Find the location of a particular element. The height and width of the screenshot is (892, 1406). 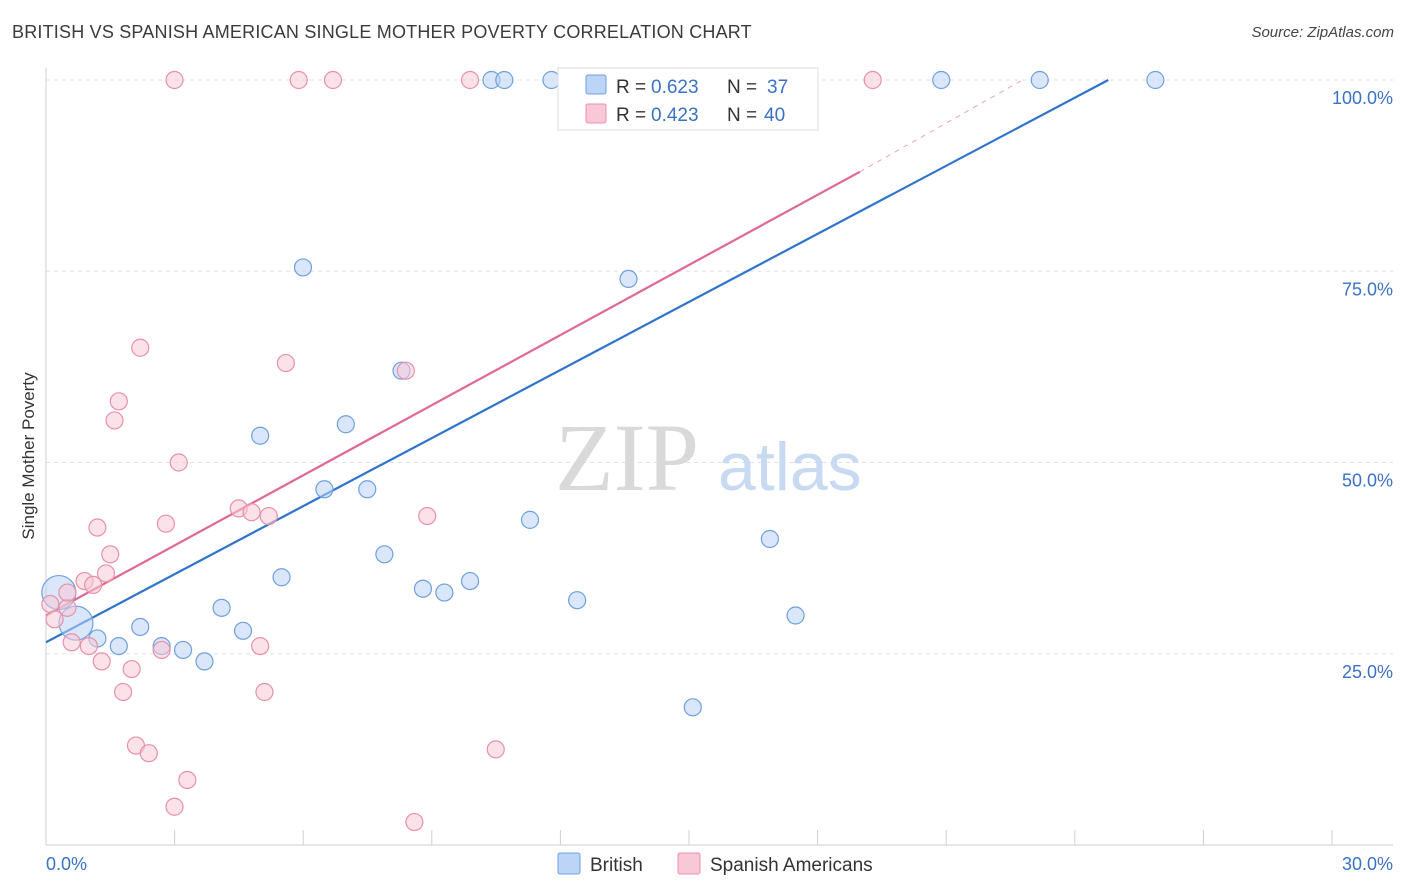

legend-r-label-spanish: R = is located at coordinates (631, 115).